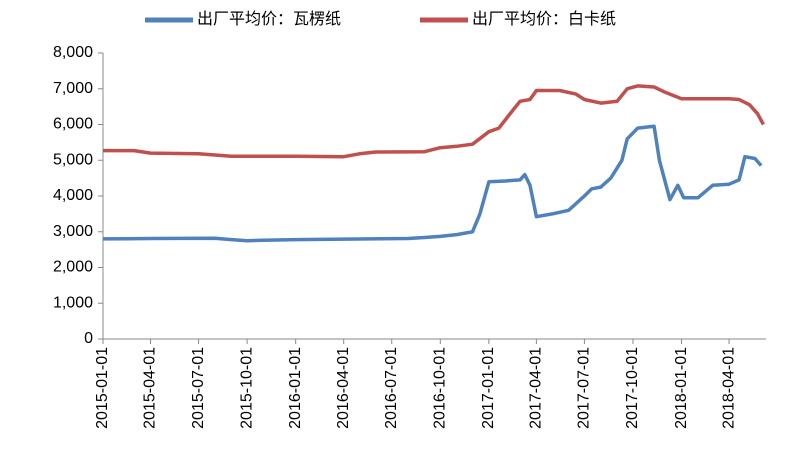 Image resolution: width=809 pixels, height=465 pixels. I want to click on x-tick-label: 2016-04-01, so click(343, 388).